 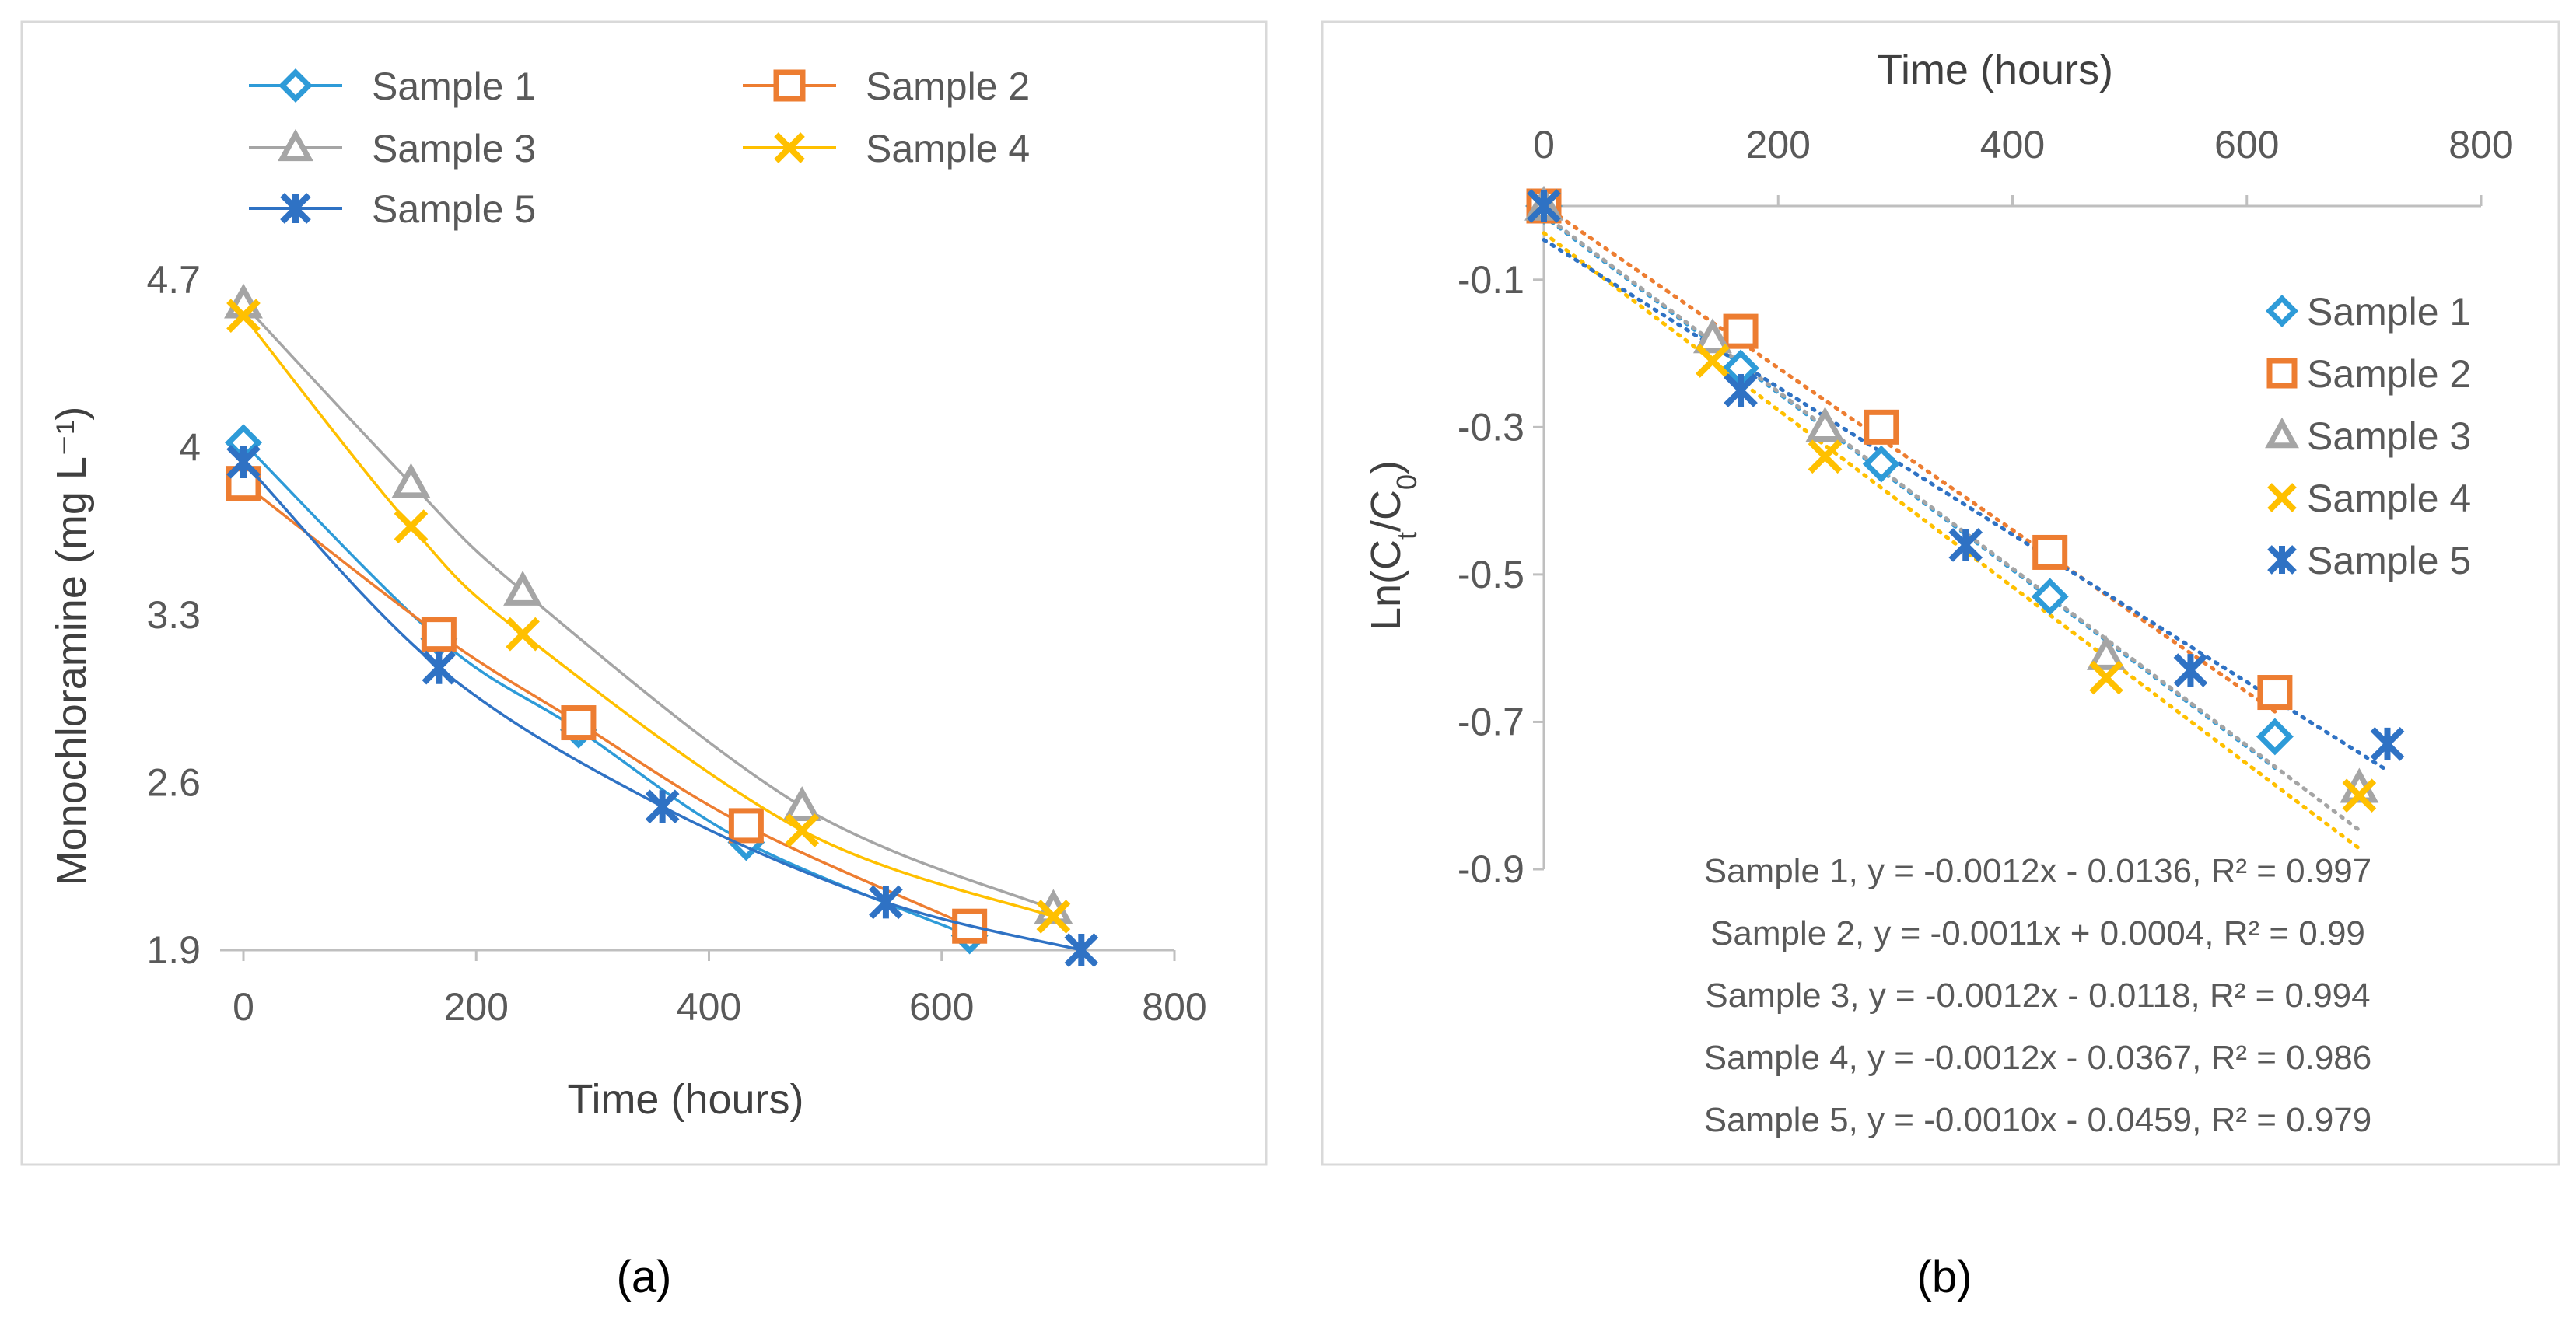 What do you see at coordinates (1491, 721) in the screenshot?
I see `chart-b-y-tick-label: -0.7` at bounding box center [1491, 721].